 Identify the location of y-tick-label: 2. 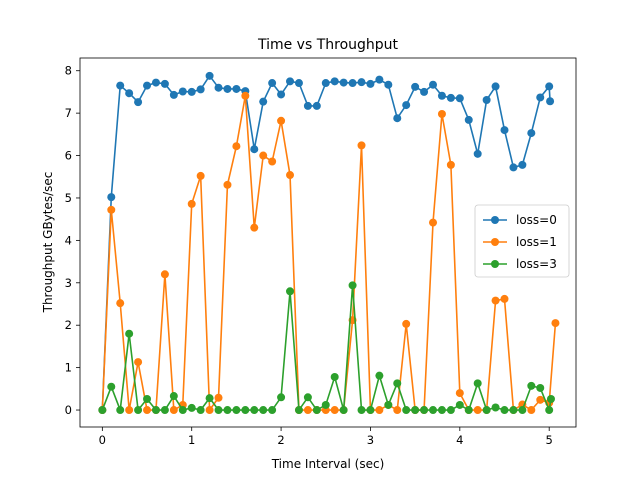
(68, 325).